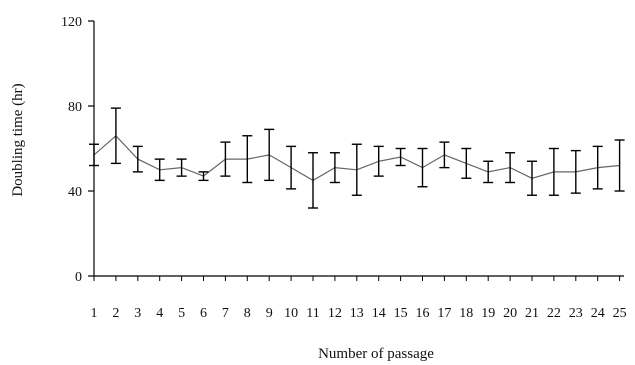 Image resolution: width=635 pixels, height=365 pixels. What do you see at coordinates (159, 313) in the screenshot?
I see `x-tick-label: 4` at bounding box center [159, 313].